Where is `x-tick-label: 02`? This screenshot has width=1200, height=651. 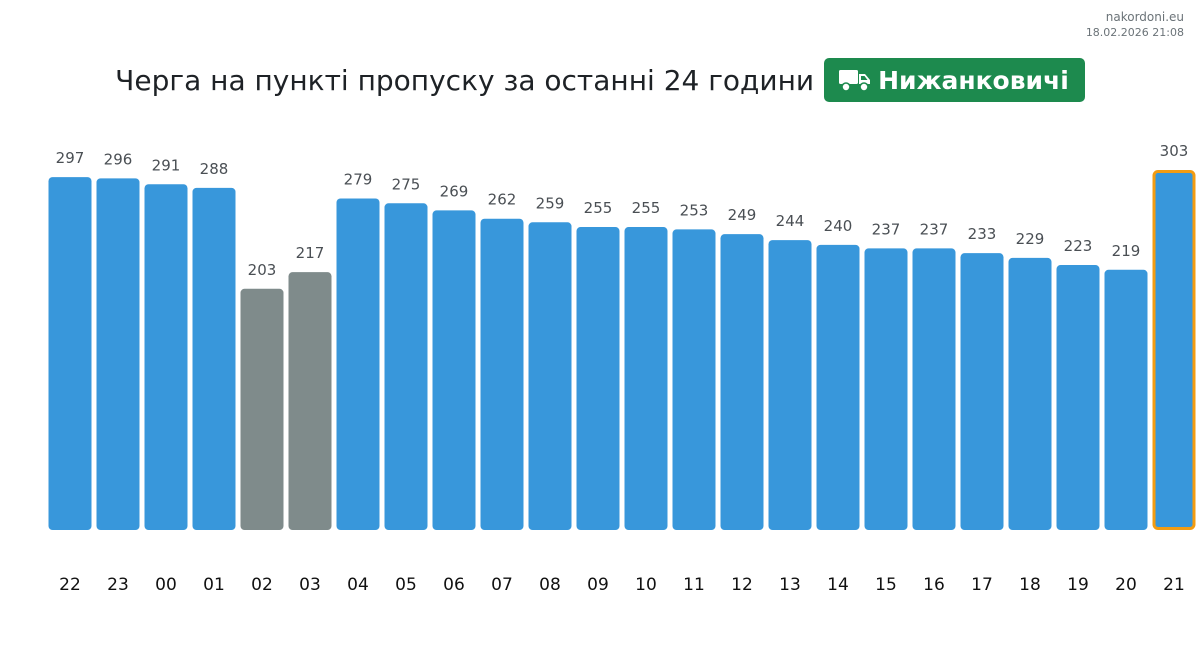 x-tick-label: 02 is located at coordinates (262, 585).